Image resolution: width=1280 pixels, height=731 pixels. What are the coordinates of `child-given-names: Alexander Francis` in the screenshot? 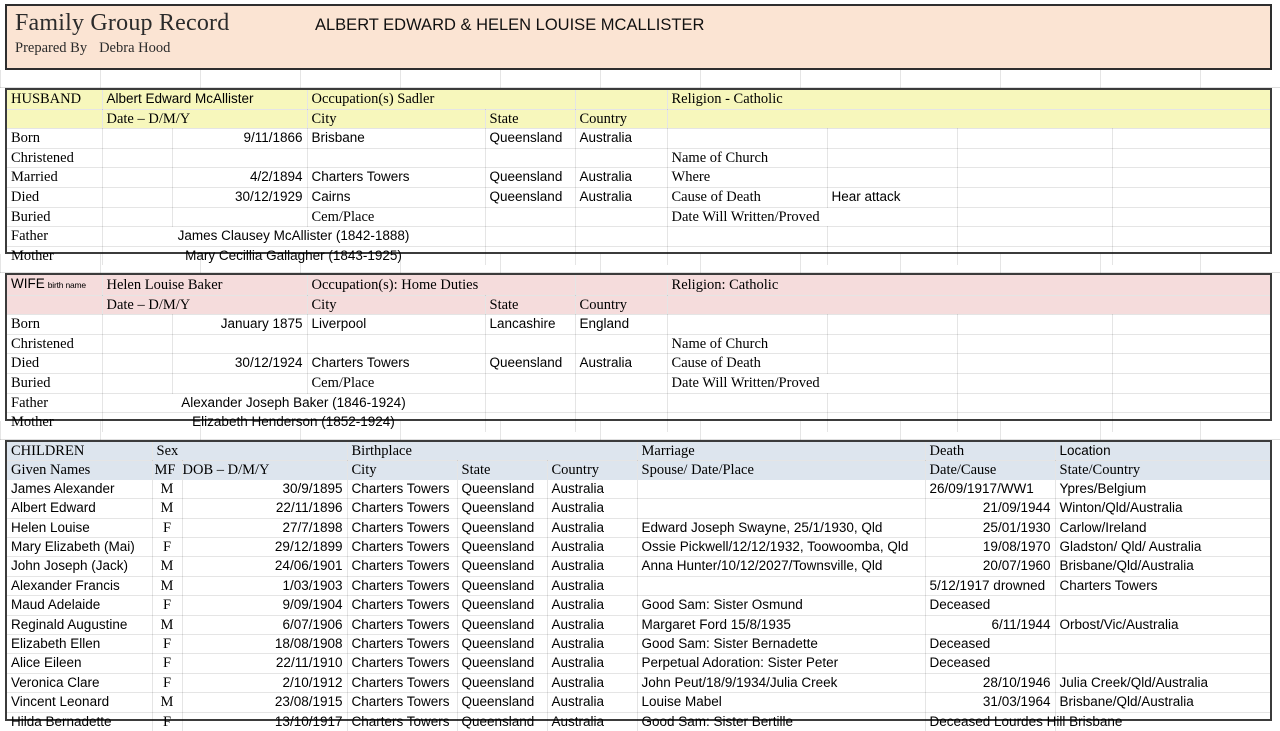 It's located at (80, 586).